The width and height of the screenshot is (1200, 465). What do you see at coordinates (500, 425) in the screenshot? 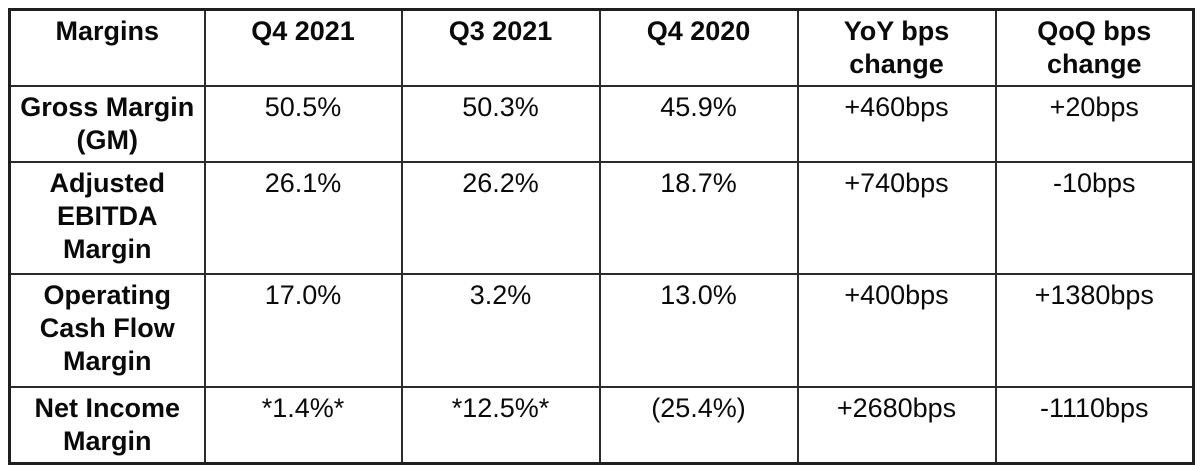
I see `cell-ni-q3-2021: *12.5%*` at bounding box center [500, 425].